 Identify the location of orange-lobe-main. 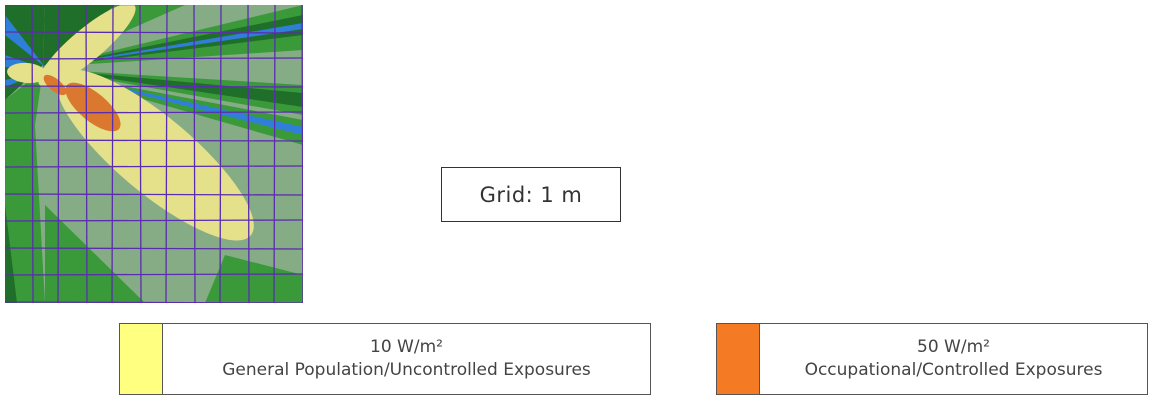
(93, 107).